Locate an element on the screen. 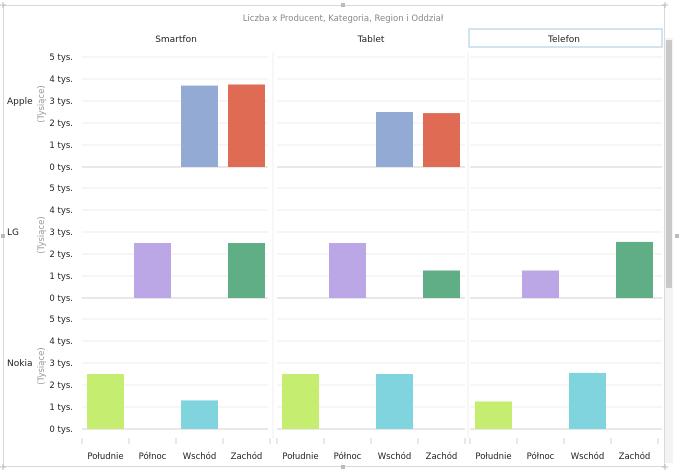 This screenshot has width=685, height=473. column-header-smartfon: Smartfon is located at coordinates (176, 40).